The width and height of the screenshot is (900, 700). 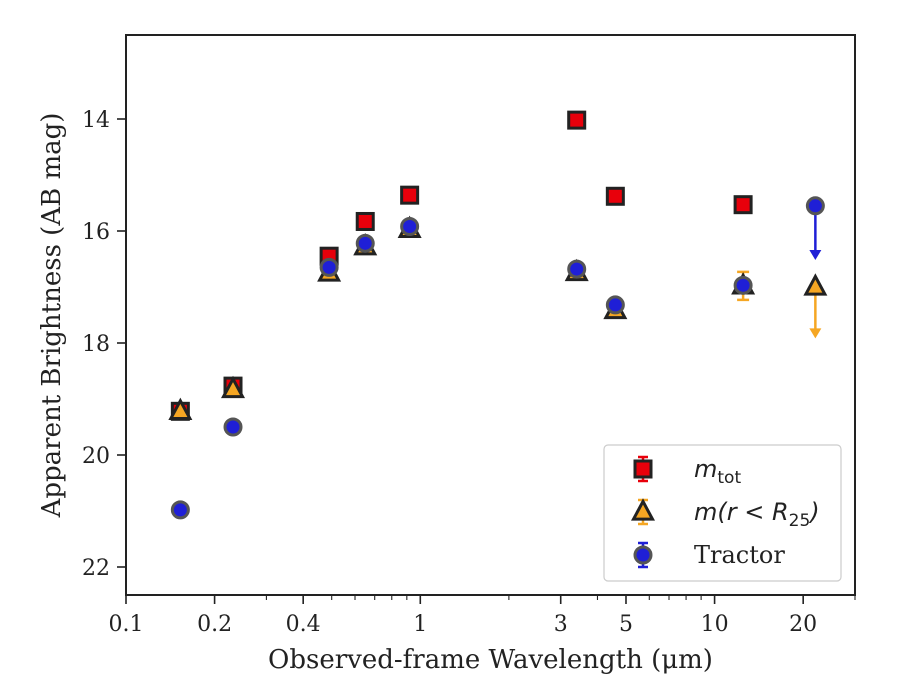 What do you see at coordinates (490, 660) in the screenshot?
I see `x-axis-label: Observed-frame Wavelength (μm)` at bounding box center [490, 660].